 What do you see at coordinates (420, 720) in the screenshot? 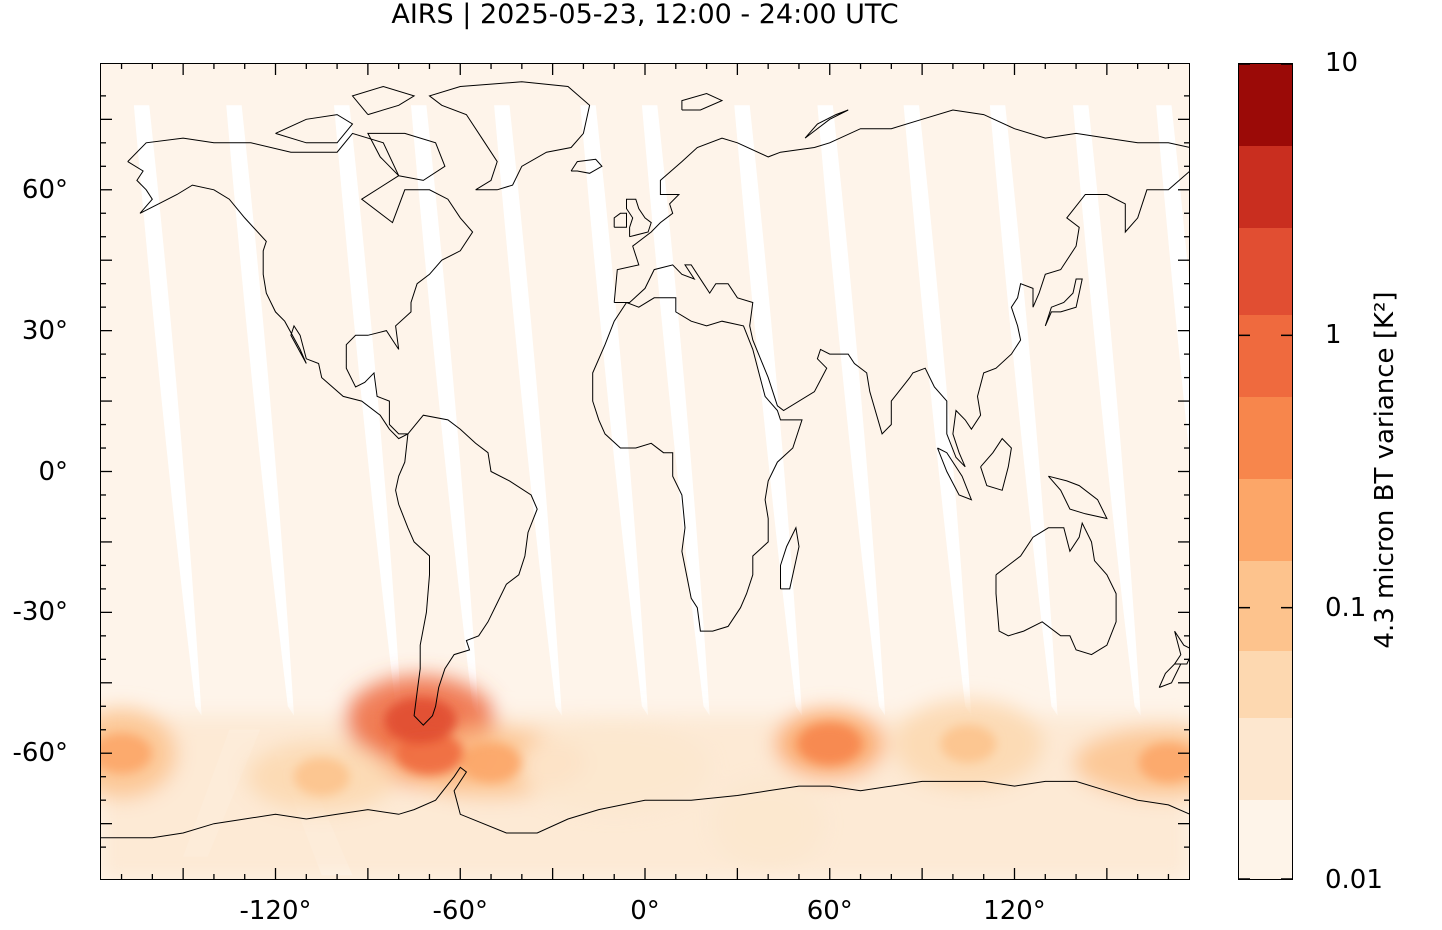
I see `variance-core-south-america-tip` at bounding box center [420, 720].